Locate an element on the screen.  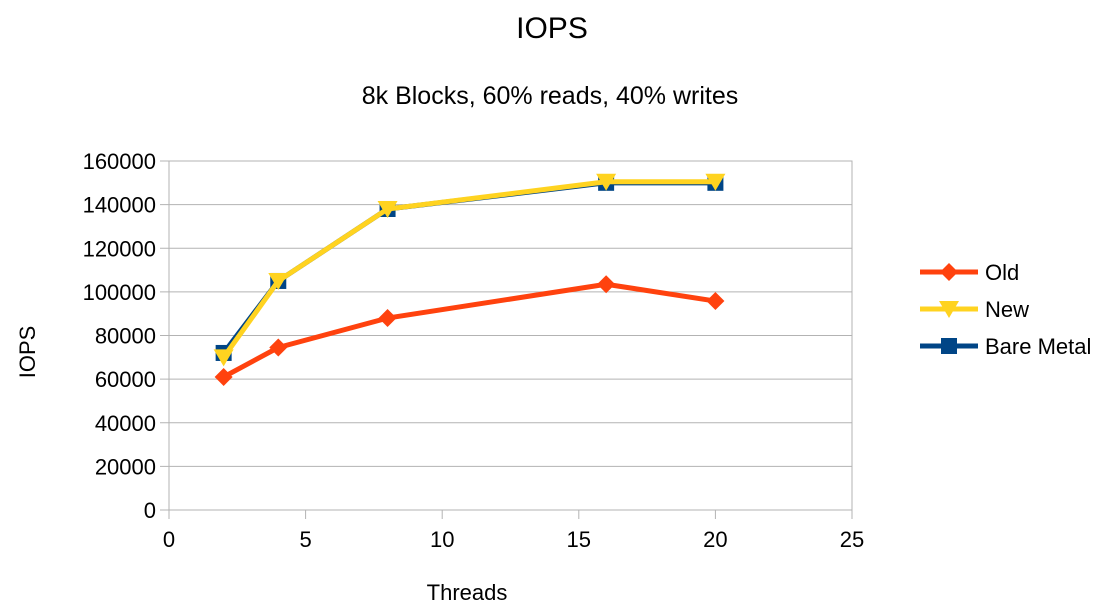
x-tick-labels: 0 5 10 15 20 25 is located at coordinates (513, 531).